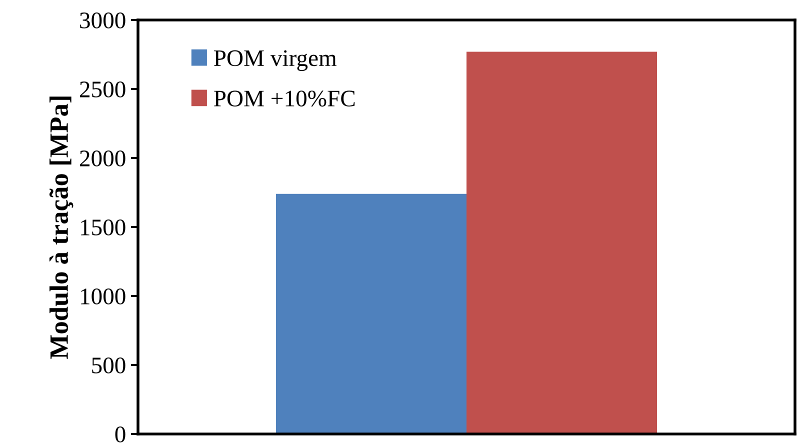 The width and height of the screenshot is (799, 443). Describe the element at coordinates (61, 227) in the screenshot. I see `y-axis-title: Modulo à tração [MPa]` at that location.